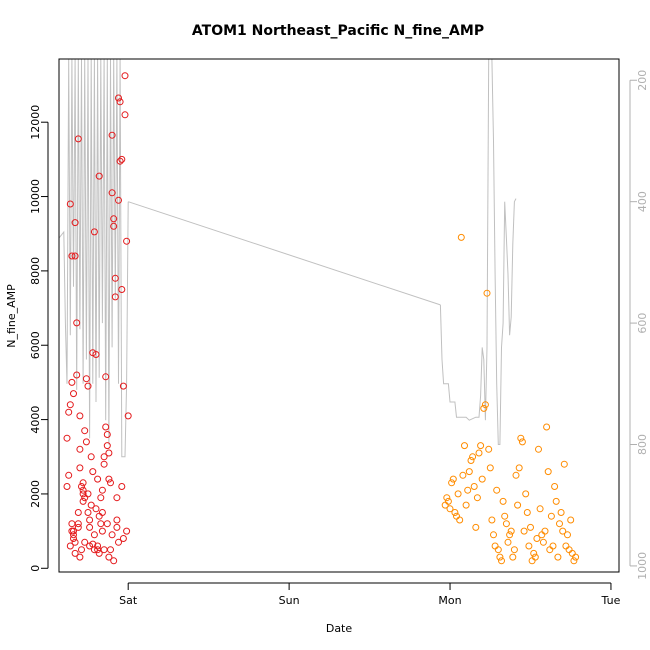 This screenshot has width=650, height=650. Describe the element at coordinates (449, 600) in the screenshot. I see `x-tick-label: Mon` at that location.